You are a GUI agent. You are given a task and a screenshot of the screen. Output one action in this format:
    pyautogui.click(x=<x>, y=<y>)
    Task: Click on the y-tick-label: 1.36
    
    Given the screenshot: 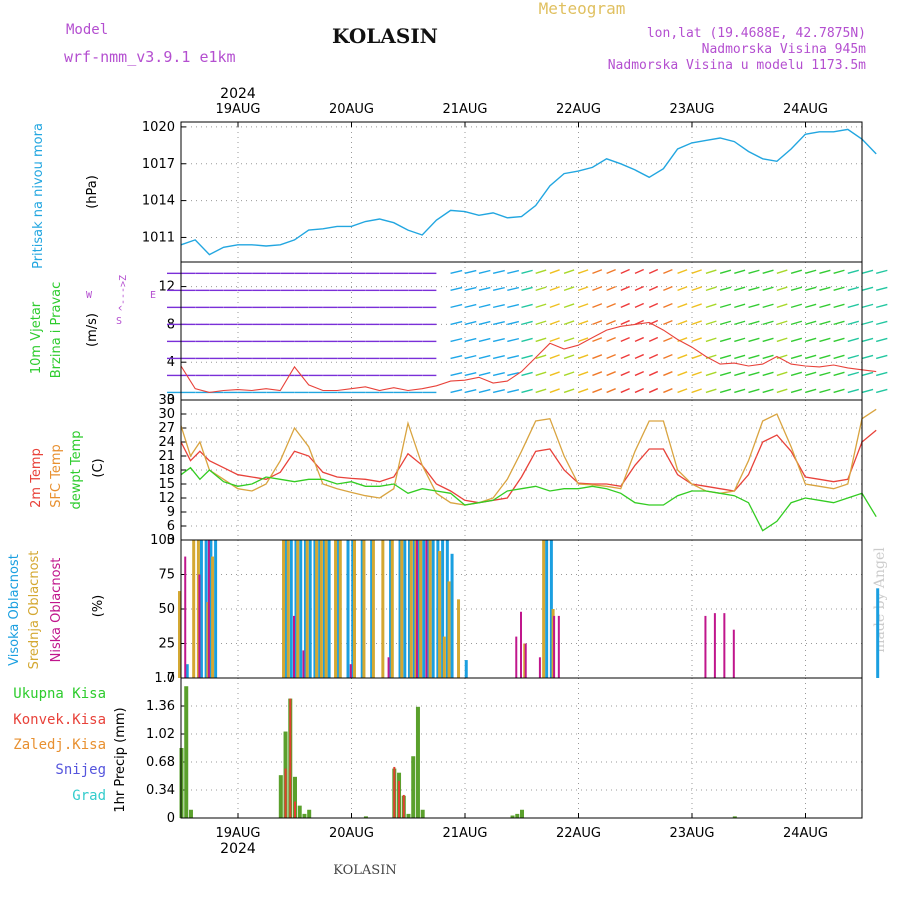 What is the action you would take?
    pyautogui.click(x=160, y=706)
    